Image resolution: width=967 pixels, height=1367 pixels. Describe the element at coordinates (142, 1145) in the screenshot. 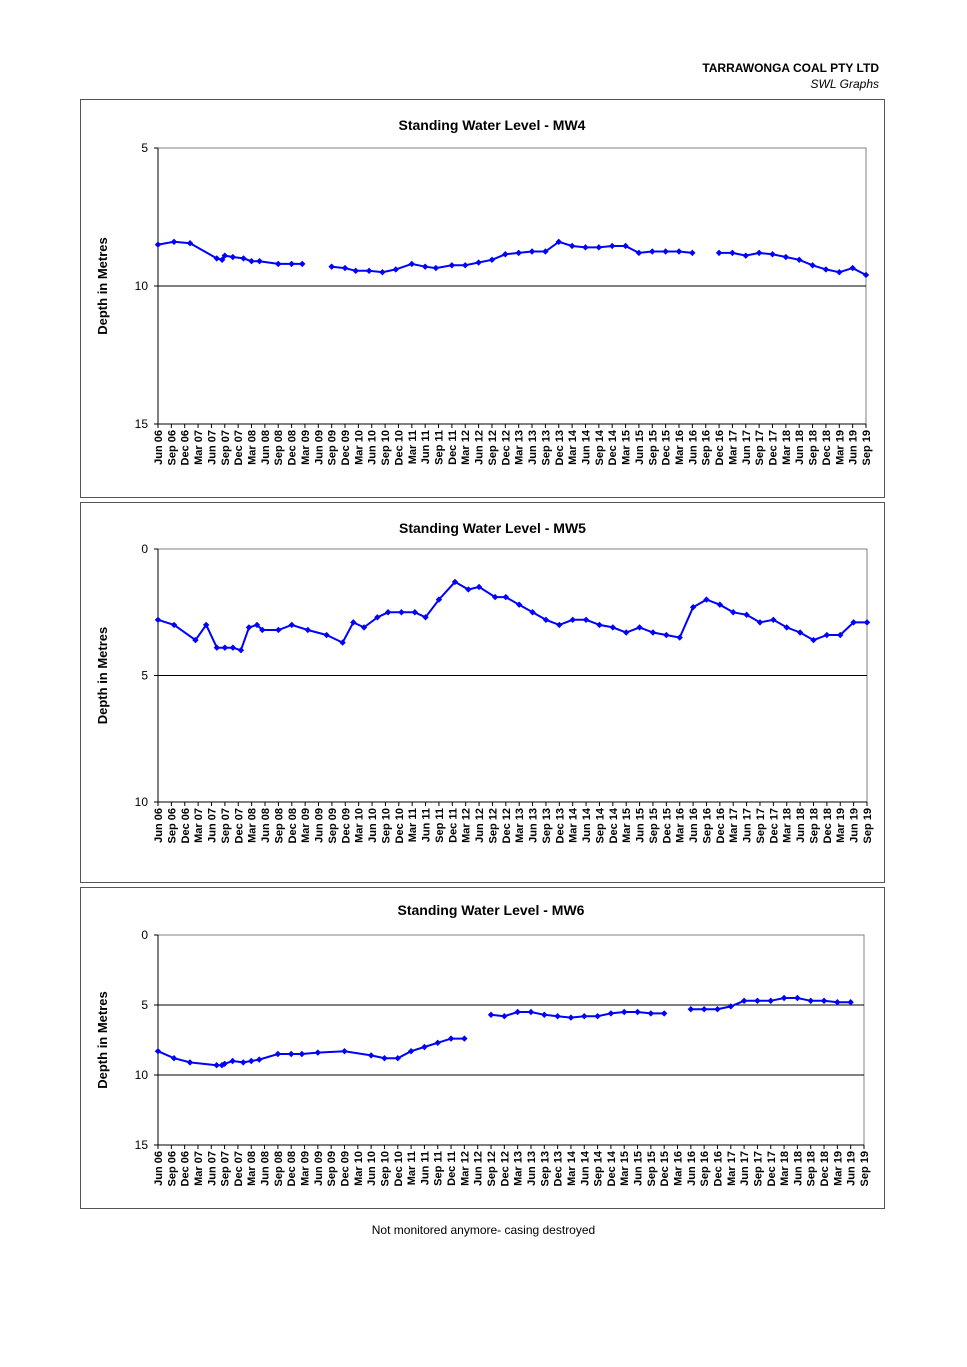

I see `y-tick-label: 15` at that location.